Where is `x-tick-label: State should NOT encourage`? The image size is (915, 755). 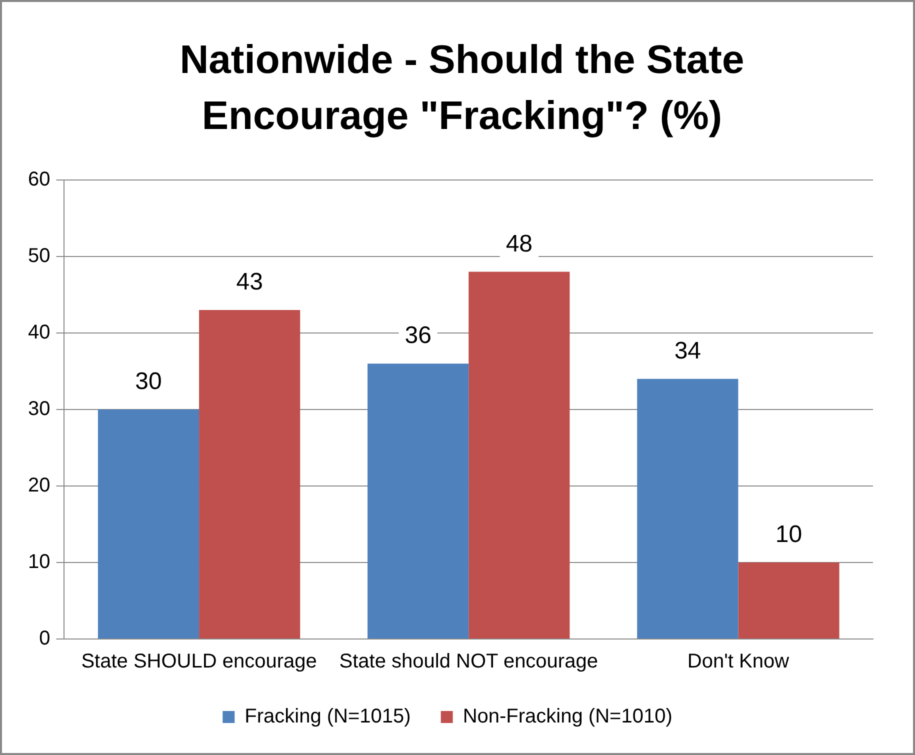 x-tick-label: State should NOT encourage is located at coordinates (468, 661).